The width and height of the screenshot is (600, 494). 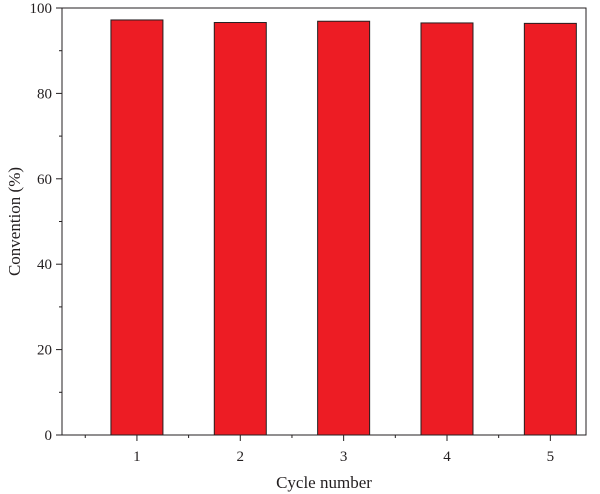 I want to click on y-tick-label: 60, so click(x=44, y=180).